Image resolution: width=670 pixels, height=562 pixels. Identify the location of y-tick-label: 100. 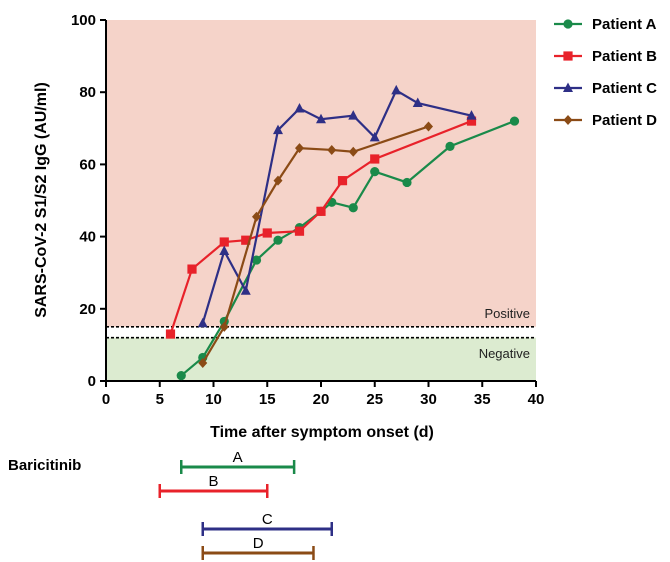
(83, 20).